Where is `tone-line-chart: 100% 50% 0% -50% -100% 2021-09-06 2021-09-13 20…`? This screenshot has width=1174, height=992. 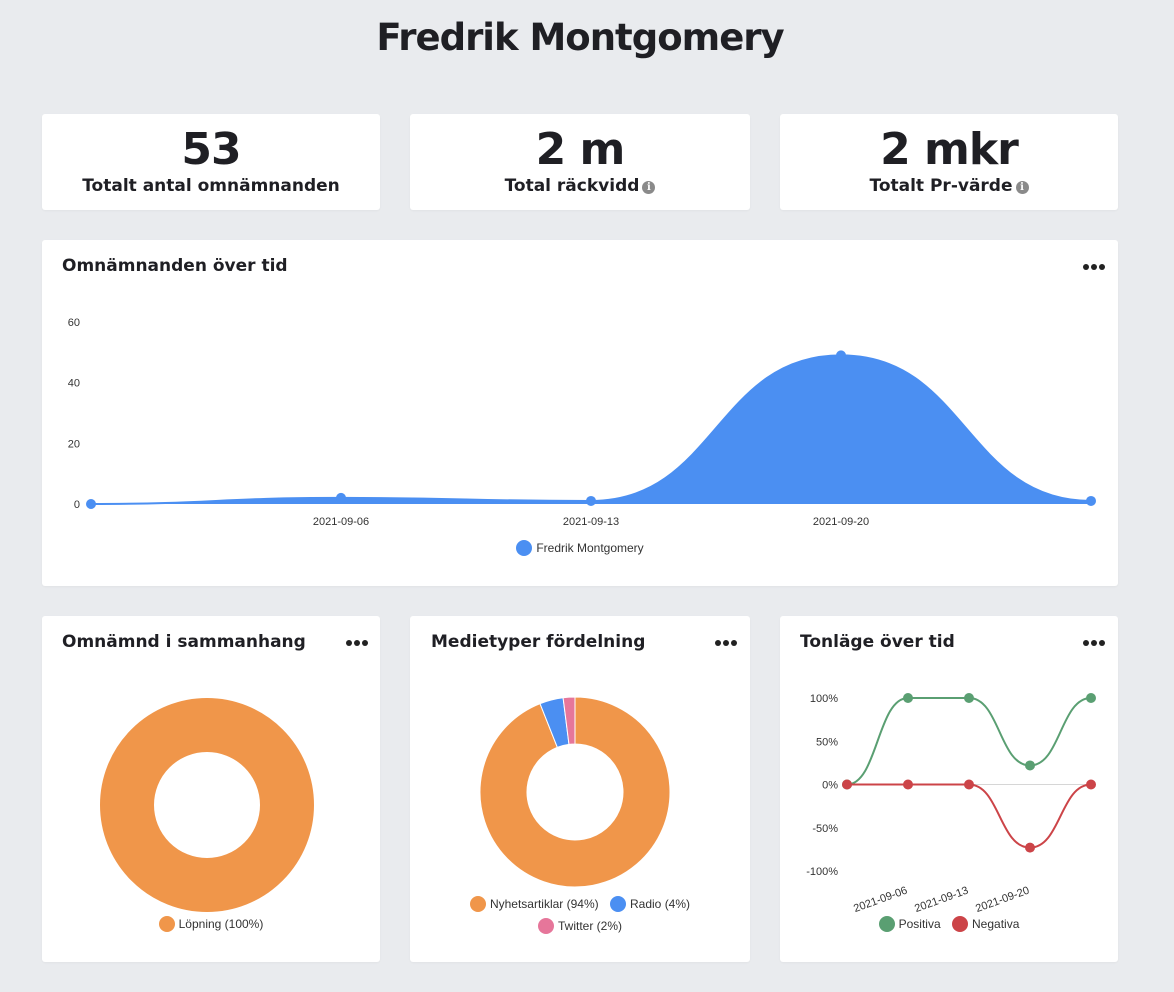
tone-line-chart: 100% 50% 0% -50% -100% 2021-09-06 2021-09-13 20… is located at coordinates (951, 804).